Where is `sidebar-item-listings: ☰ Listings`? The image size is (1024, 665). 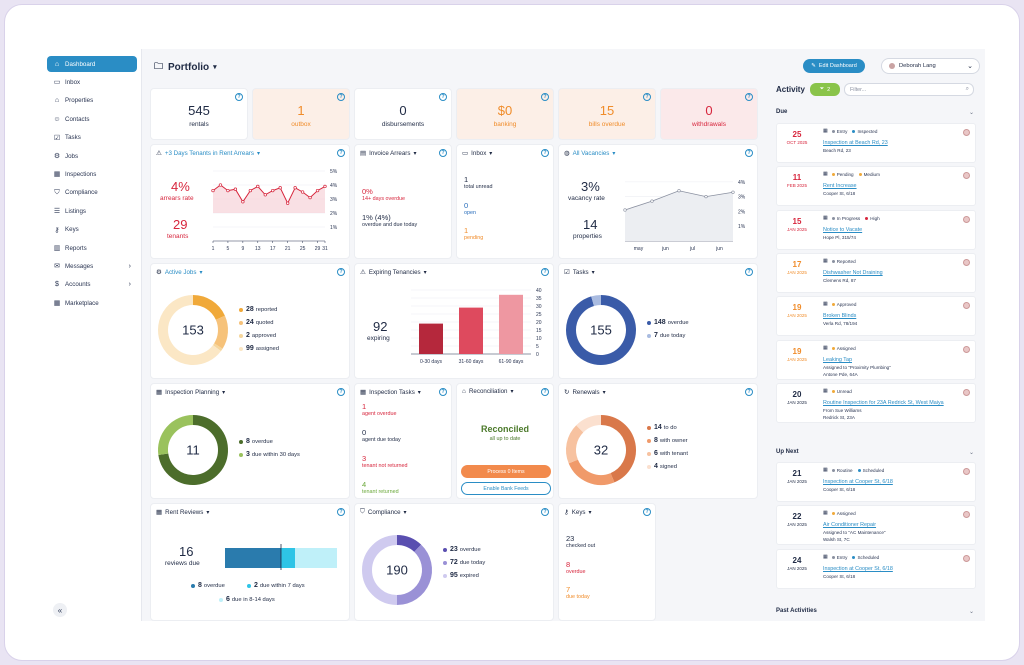 sidebar-item-listings: ☰ Listings is located at coordinates (92, 211).